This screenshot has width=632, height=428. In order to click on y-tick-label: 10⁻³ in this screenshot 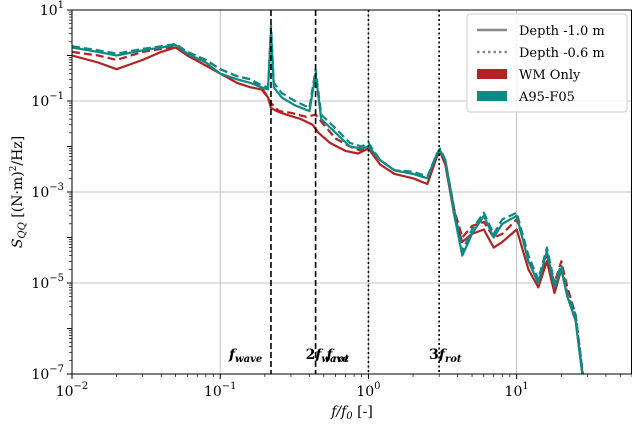, I will do `click(47, 191)`.